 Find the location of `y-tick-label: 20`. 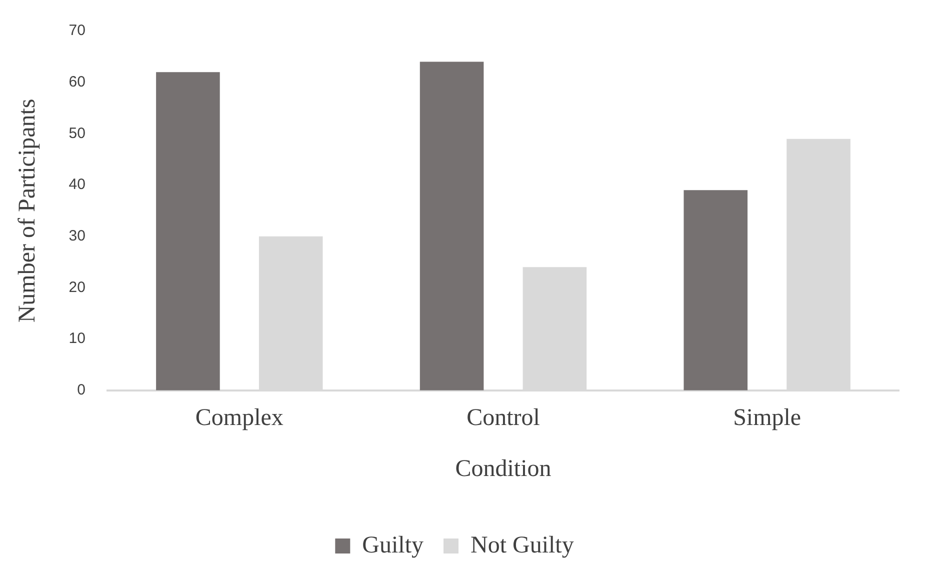

y-tick-label: 20 is located at coordinates (77, 287).